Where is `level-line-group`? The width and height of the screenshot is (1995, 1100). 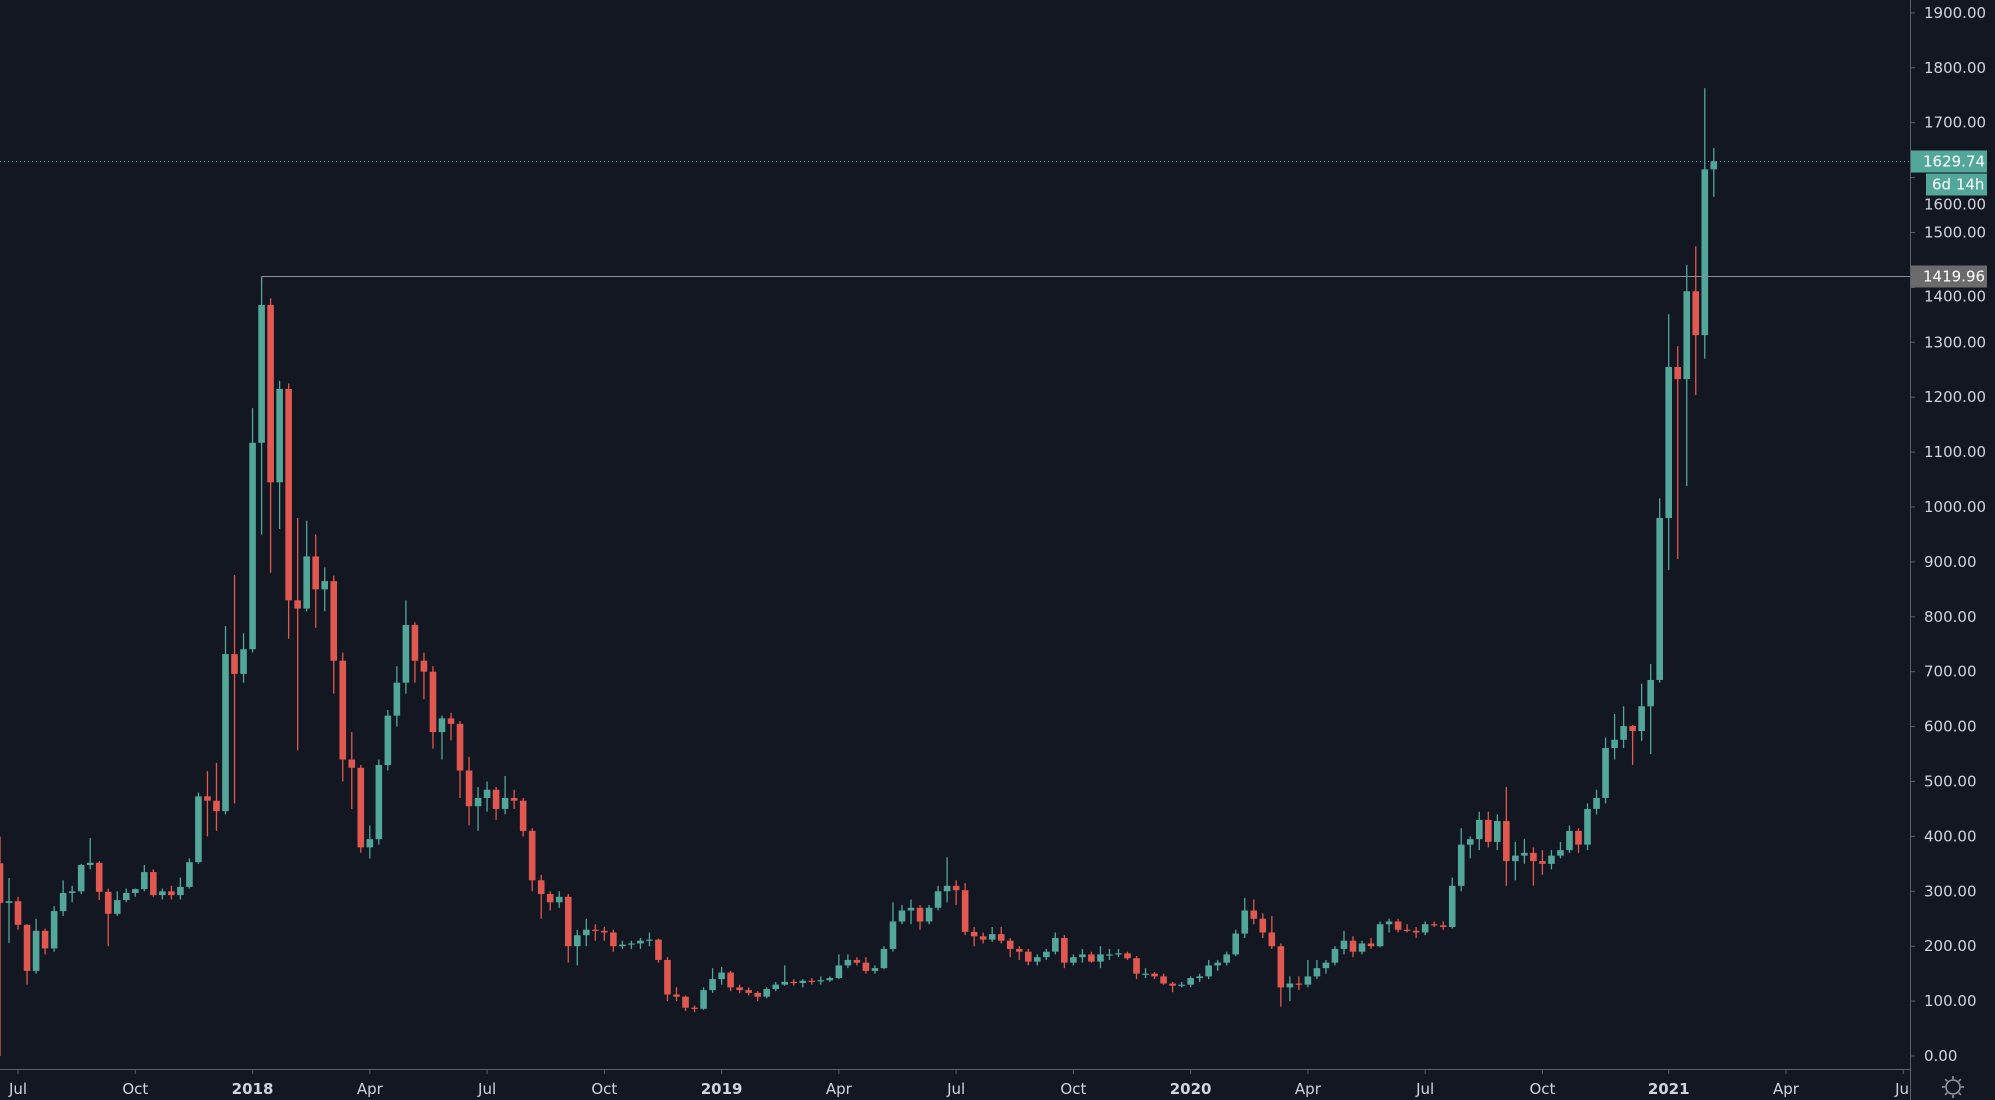 level-line-group is located at coordinates (955, 223).